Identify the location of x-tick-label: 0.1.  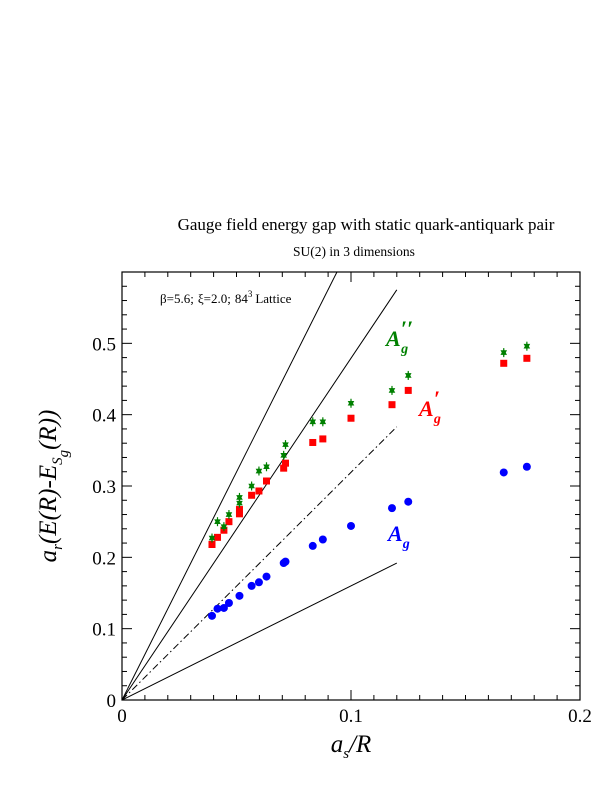
(351, 716).